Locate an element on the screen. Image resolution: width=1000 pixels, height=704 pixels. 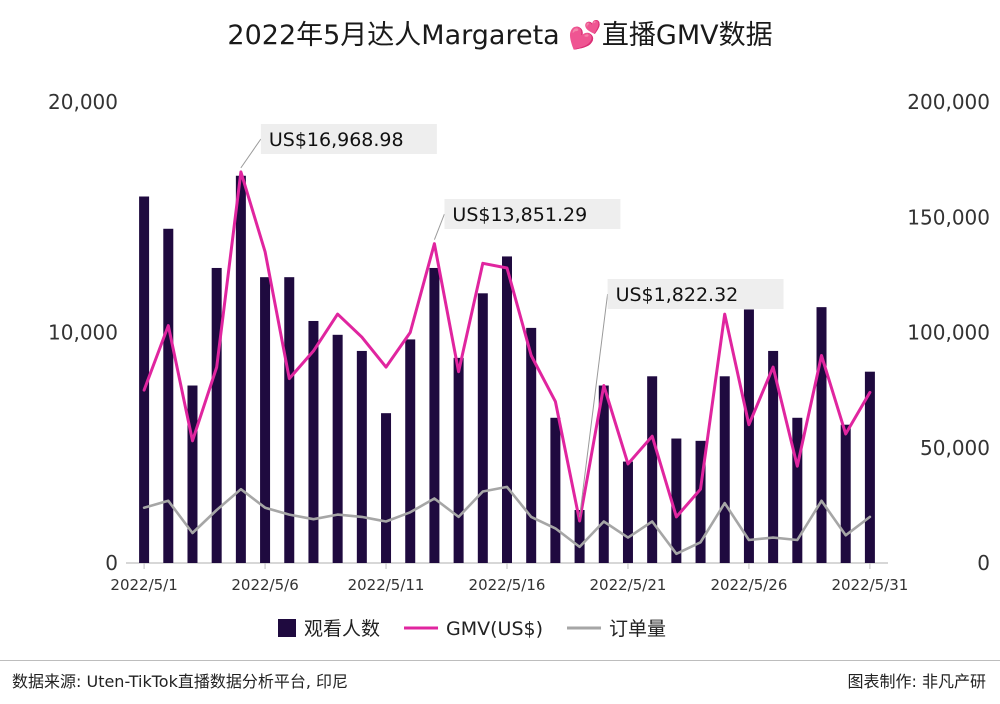
legend: 观看人数 GMV(US$) 订单量 is located at coordinates (472, 629).